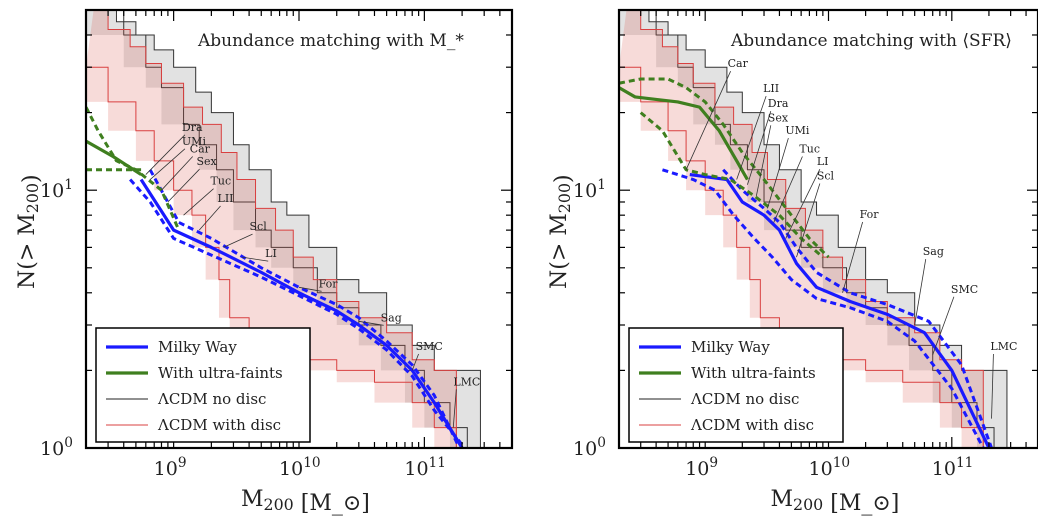 This screenshot has width=1038, height=517. I want to click on legend-box, so click(203, 385).